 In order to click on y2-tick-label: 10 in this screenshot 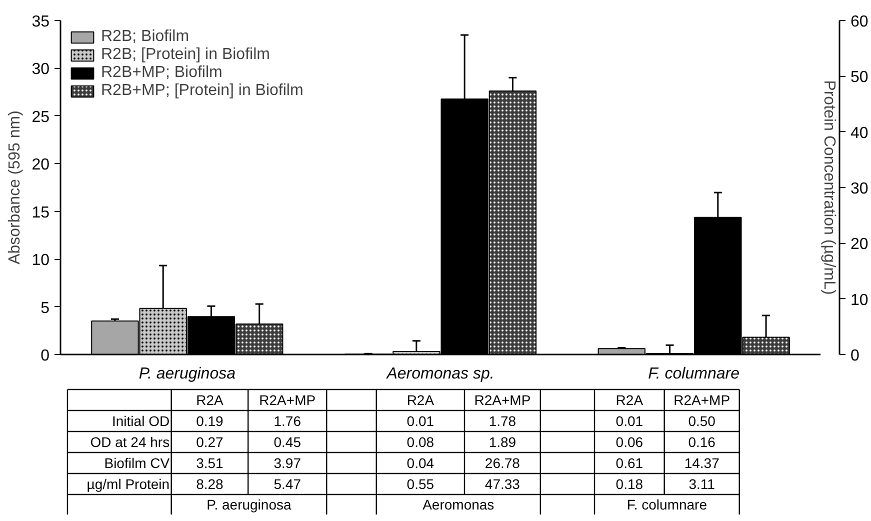, I will do `click(859, 300)`.